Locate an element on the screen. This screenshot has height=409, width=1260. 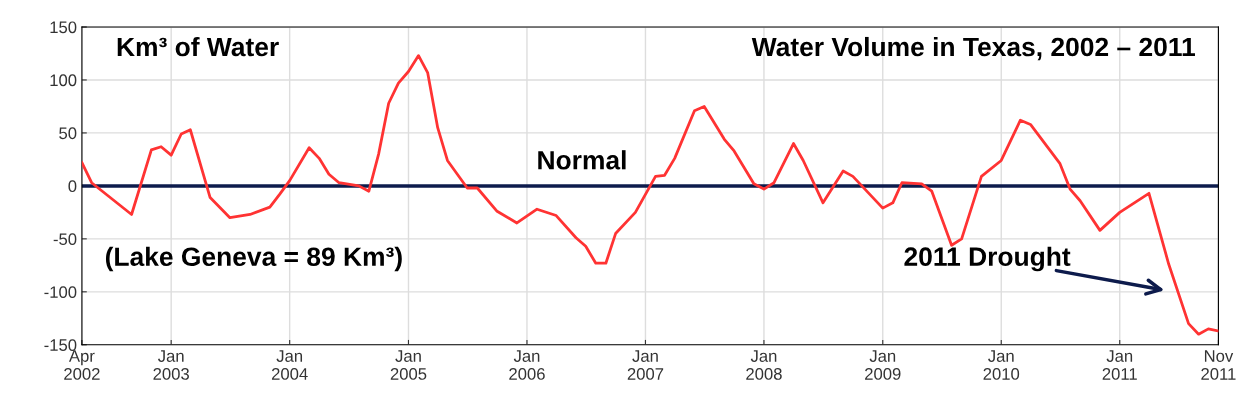
y-axis-title: Km³ of Water is located at coordinates (198, 46).